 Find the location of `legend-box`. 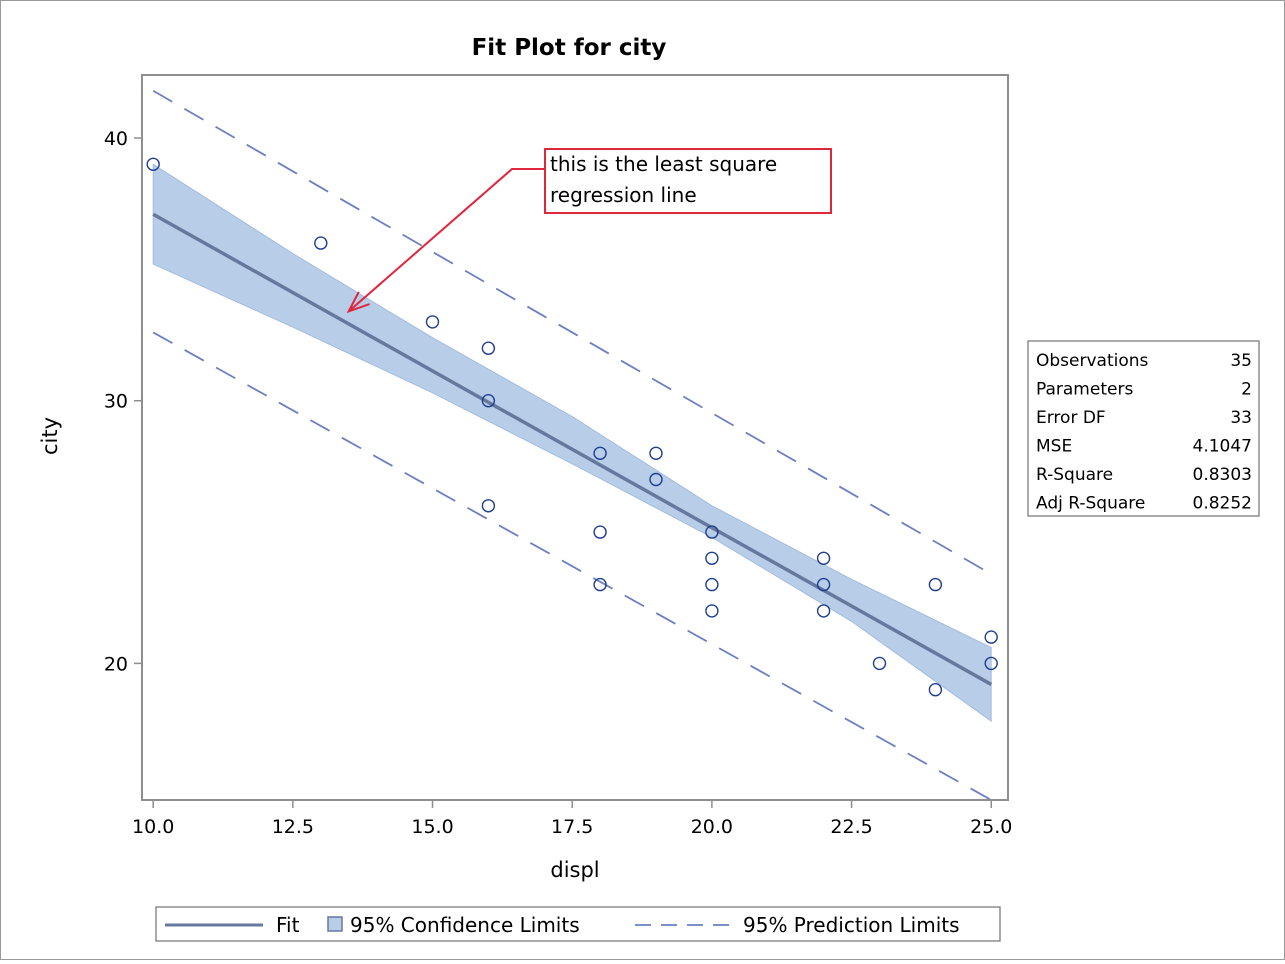

legend-box is located at coordinates (578, 924).